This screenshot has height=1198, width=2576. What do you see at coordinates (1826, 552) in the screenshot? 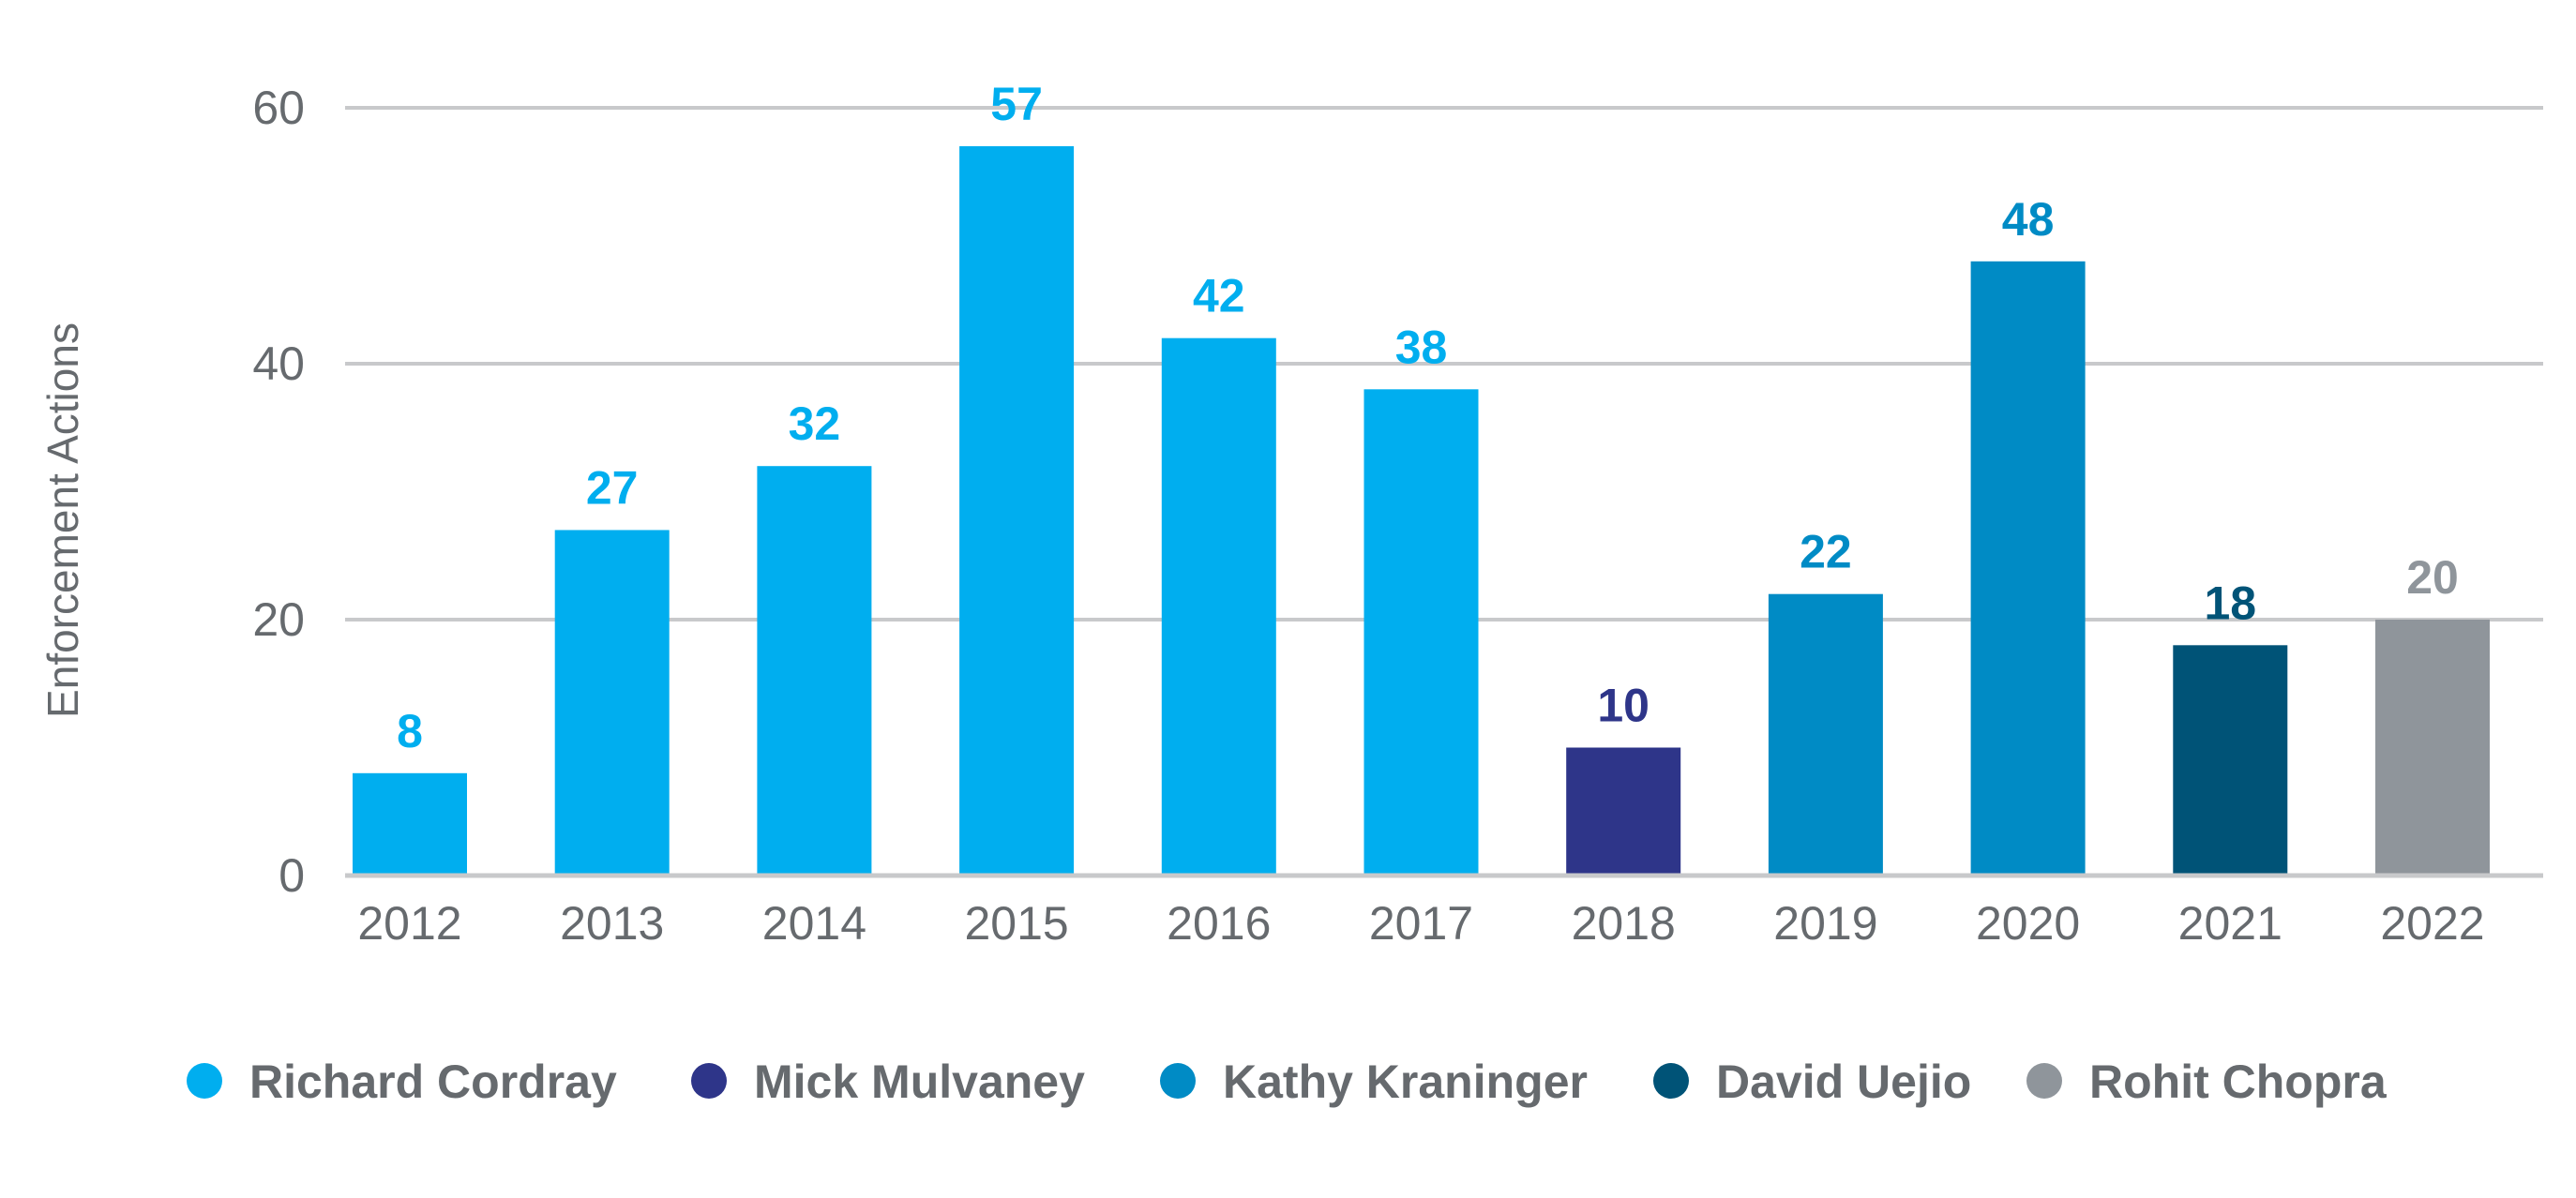
I see `data-label: 22` at bounding box center [1826, 552].